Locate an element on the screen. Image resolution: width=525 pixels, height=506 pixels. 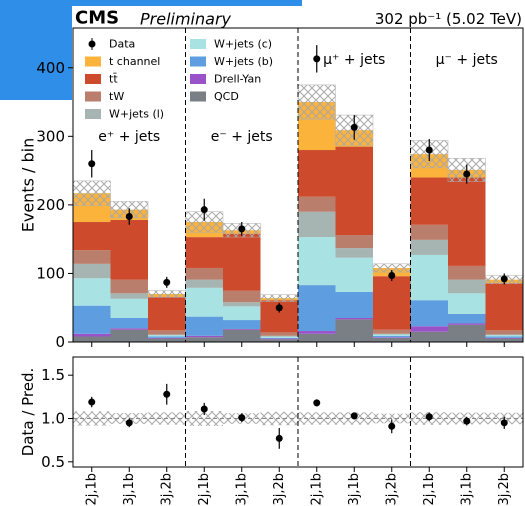
y-tick-label: 200 is located at coordinates (50, 205).